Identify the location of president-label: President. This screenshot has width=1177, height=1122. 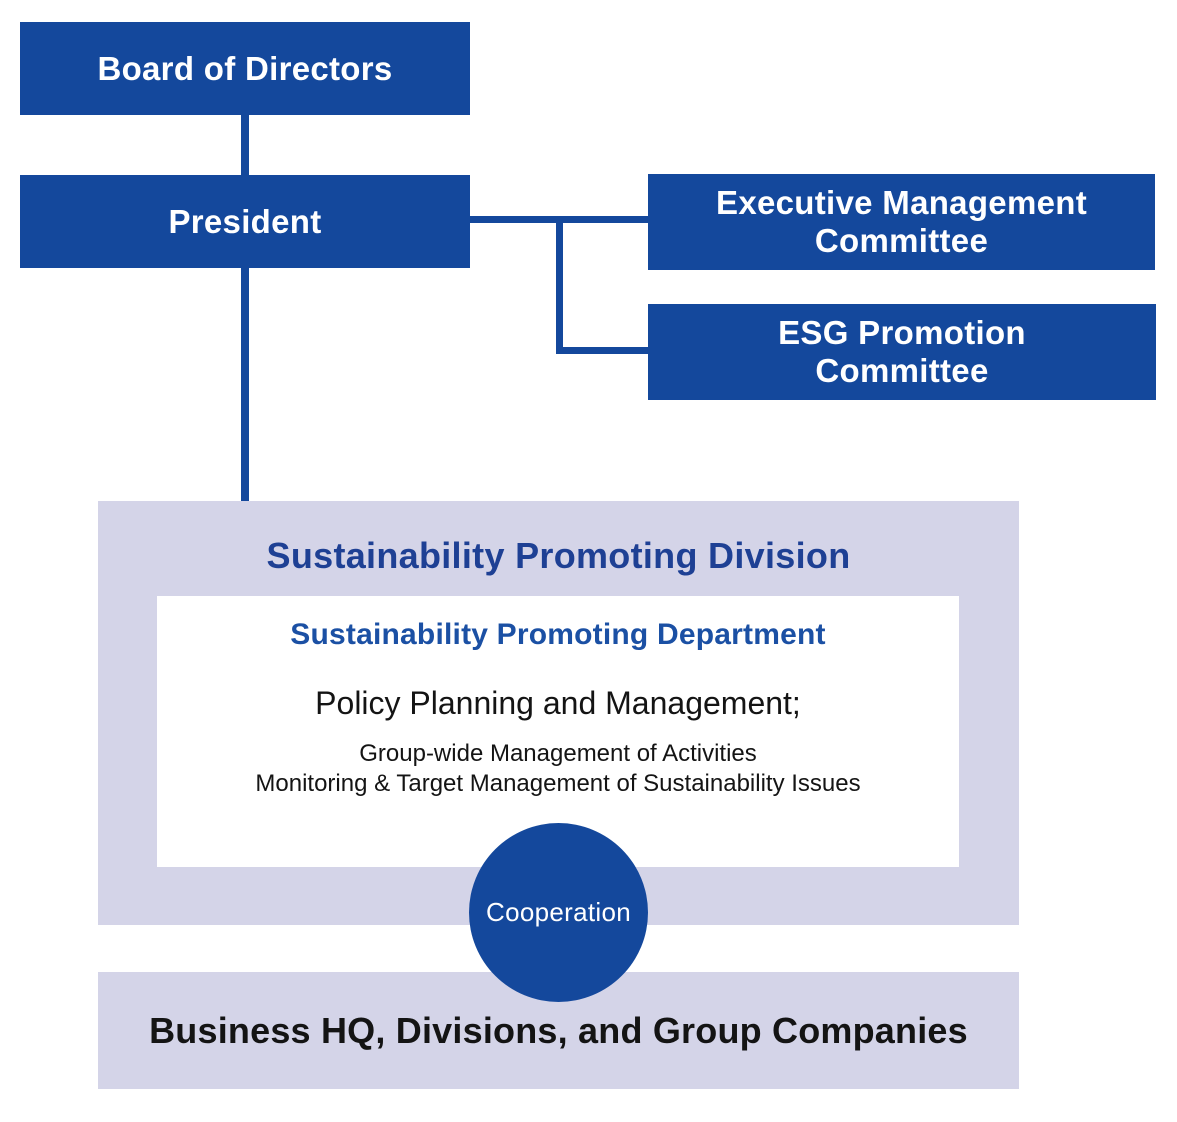
(245, 221).